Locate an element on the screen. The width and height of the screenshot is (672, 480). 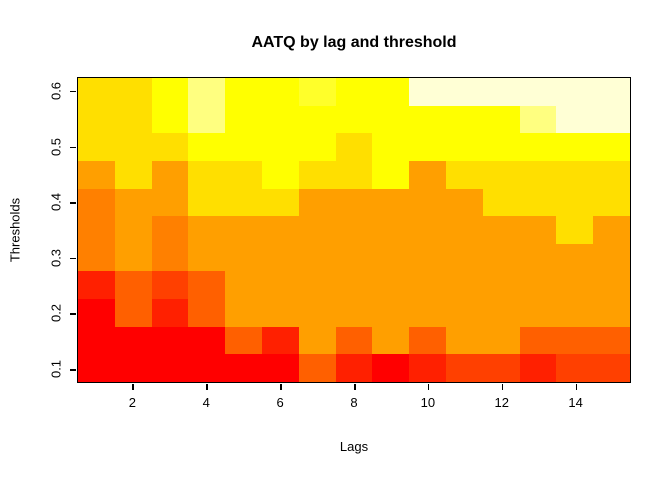
y-axis-label: Thresholds is located at coordinates (15, 230).